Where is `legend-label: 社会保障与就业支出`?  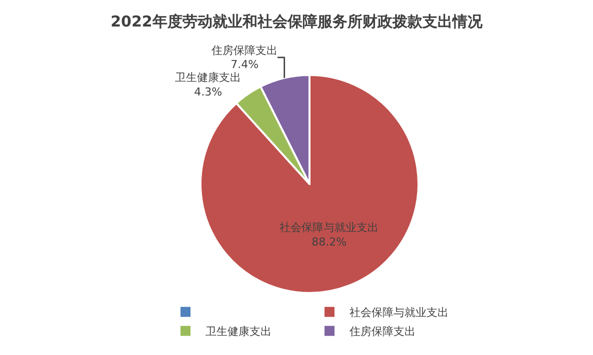 legend-label: 社会保障与就业支出 is located at coordinates (399, 313).